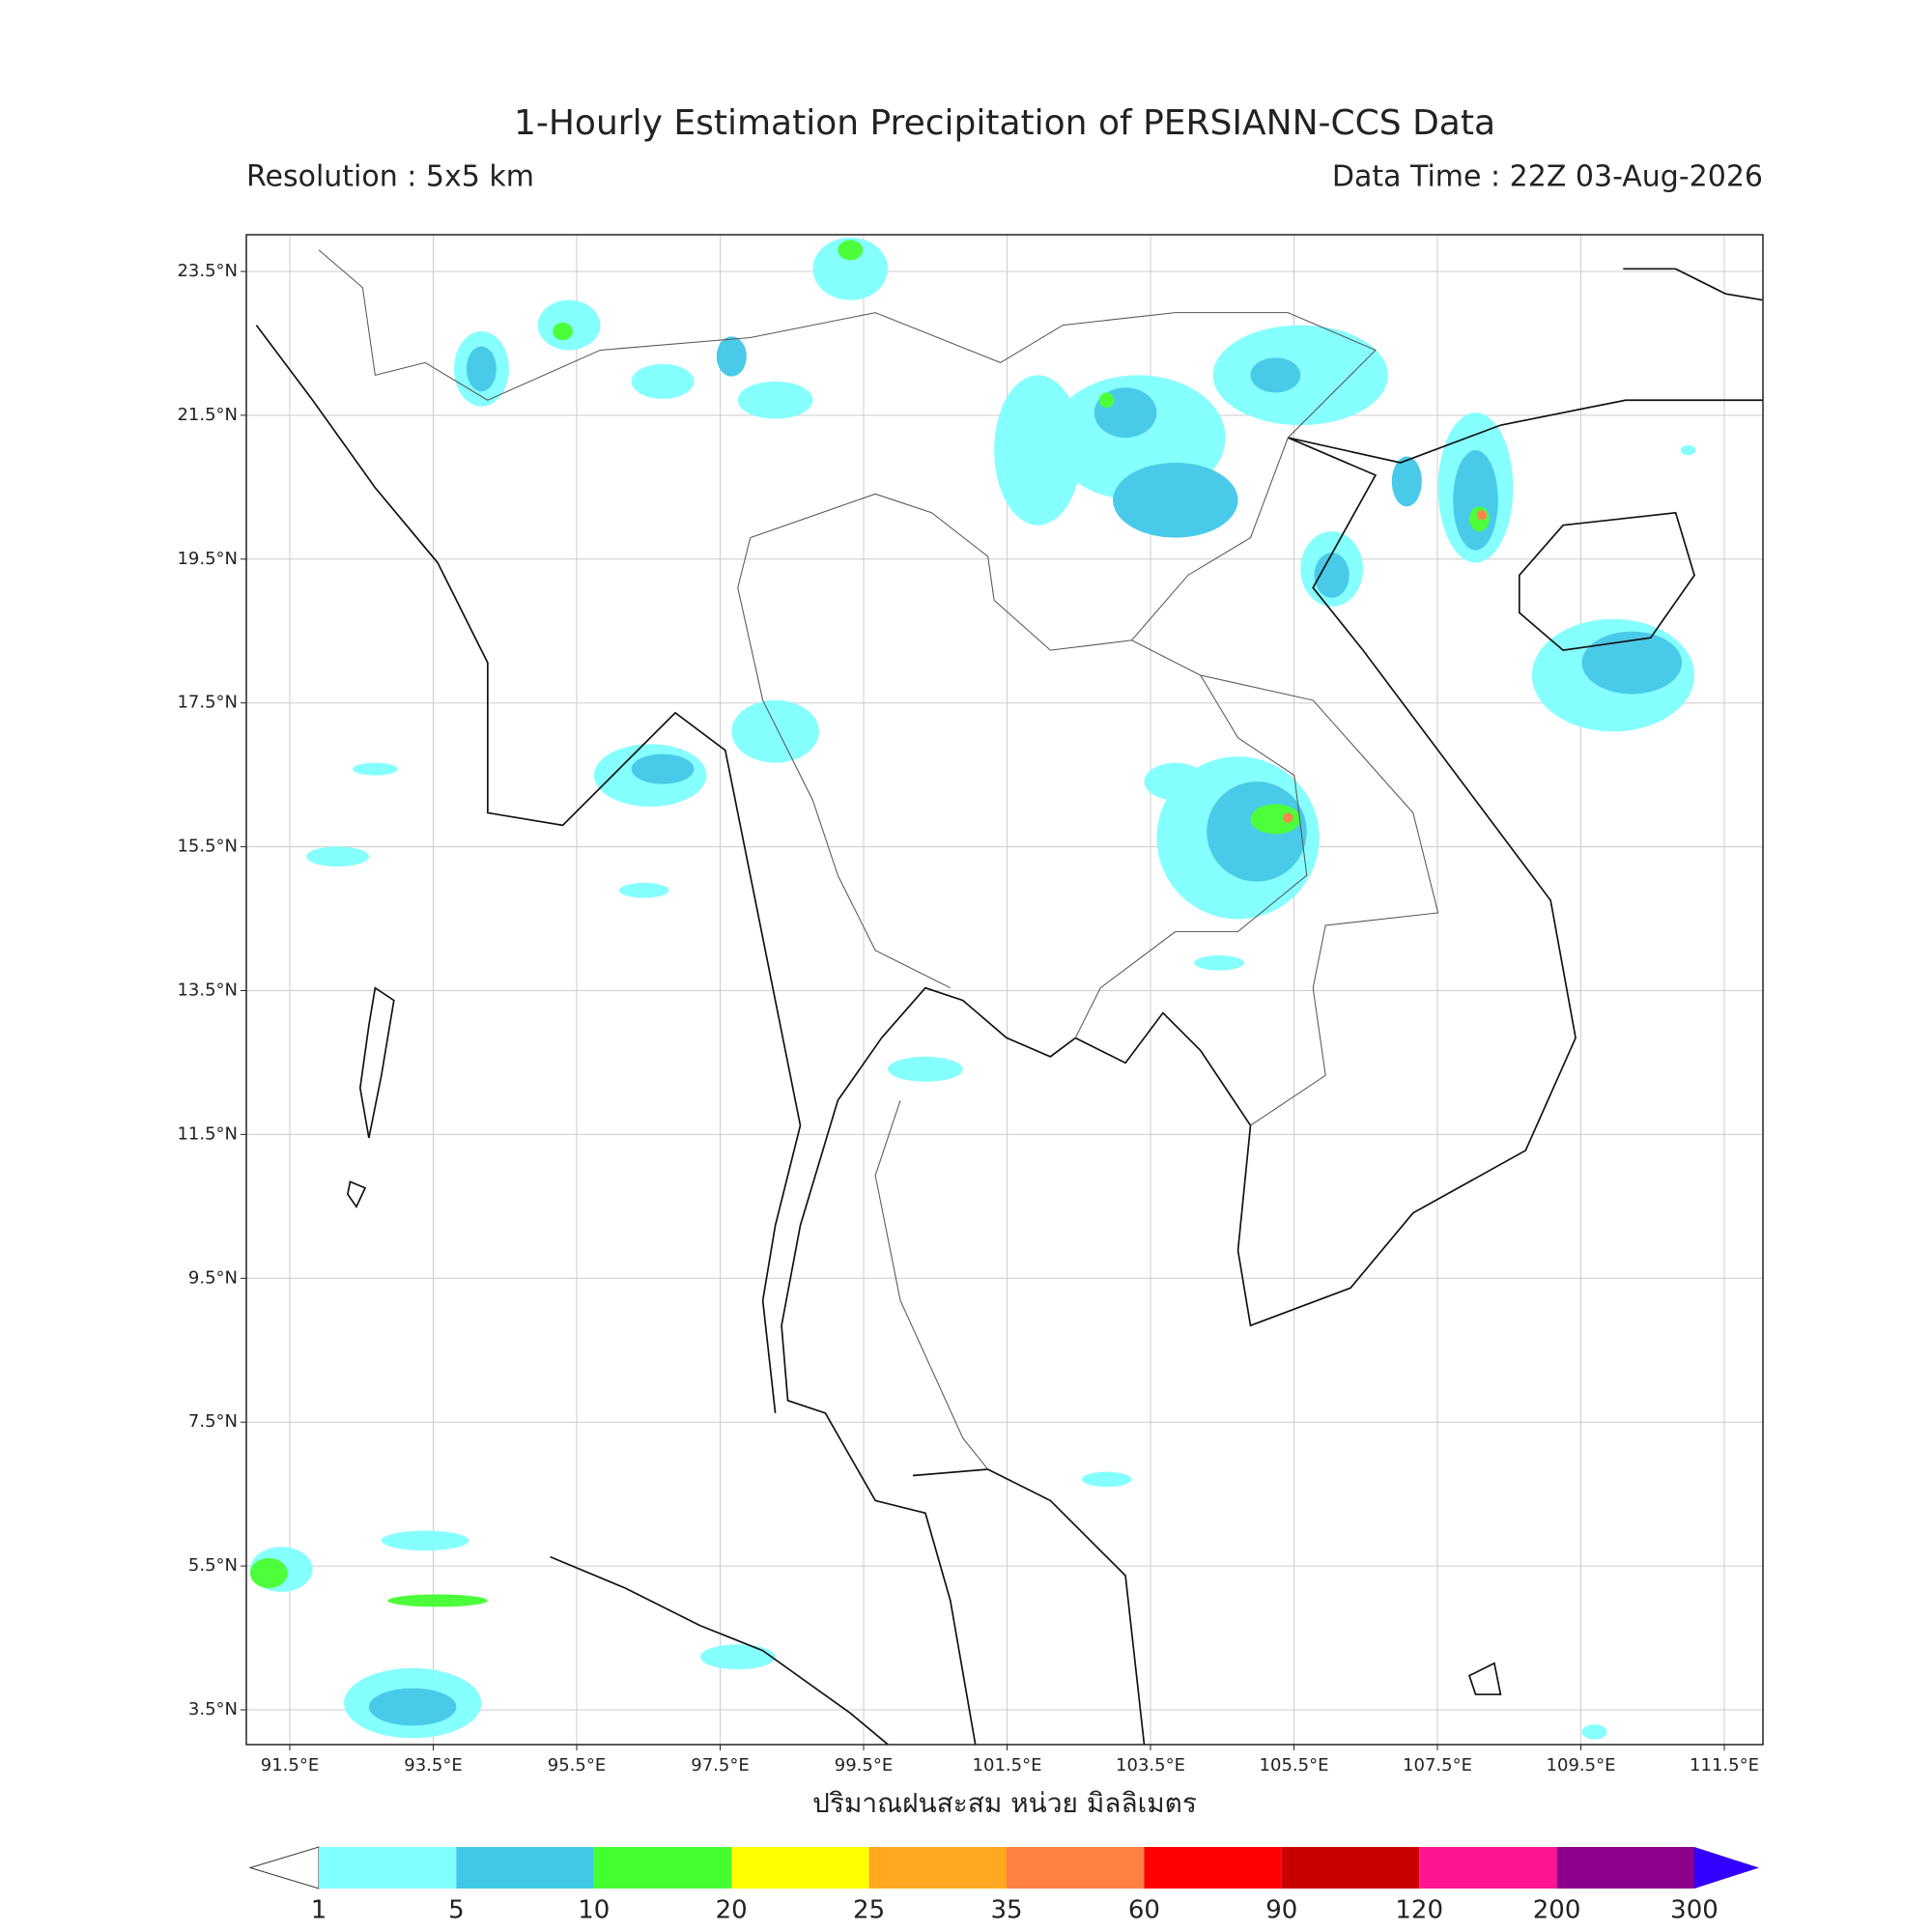 Image resolution: width=1932 pixels, height=1932 pixels. Describe the element at coordinates (284, 1867) in the screenshot. I see `colorbar-under` at that location.